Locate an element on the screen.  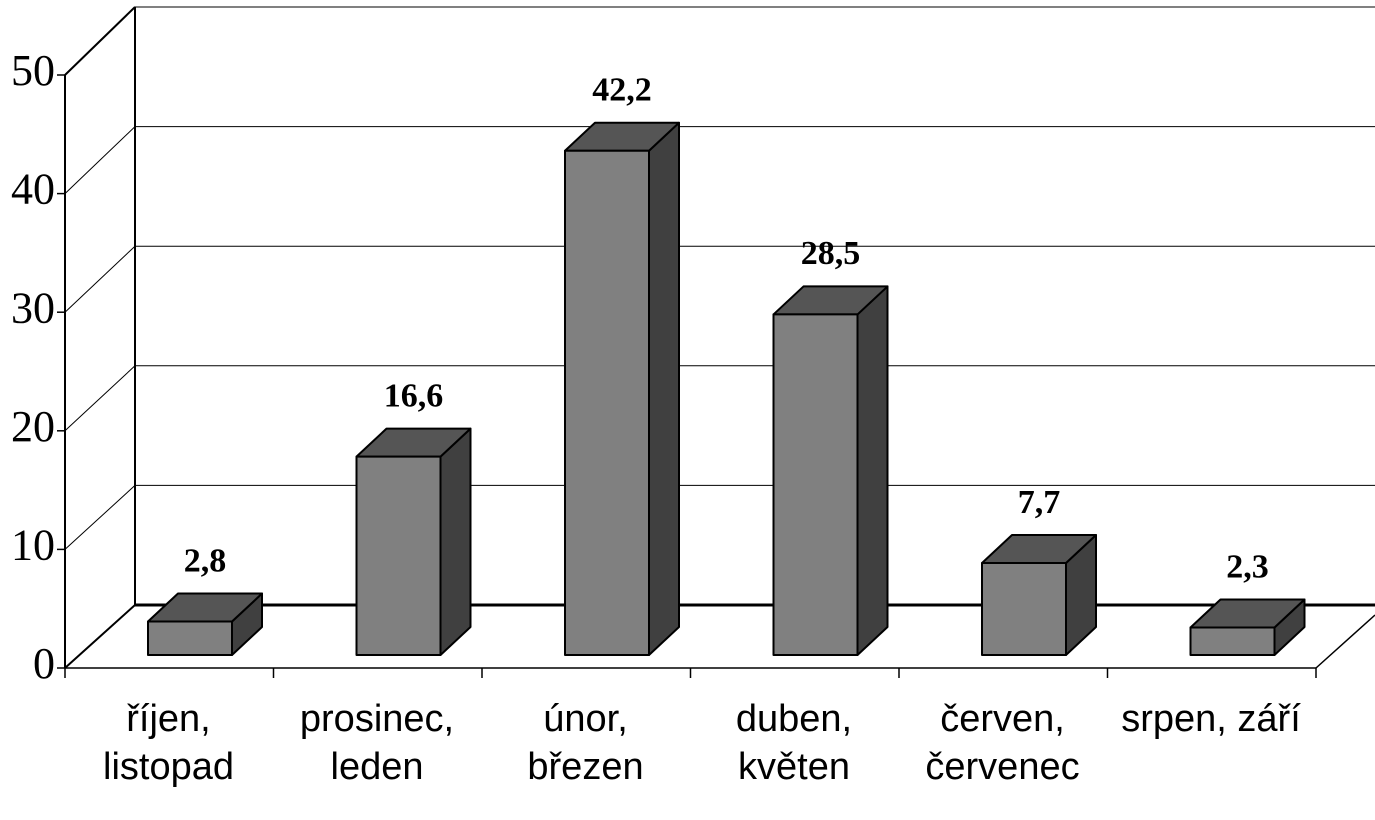
floor-left is located at coordinates (100, 636).